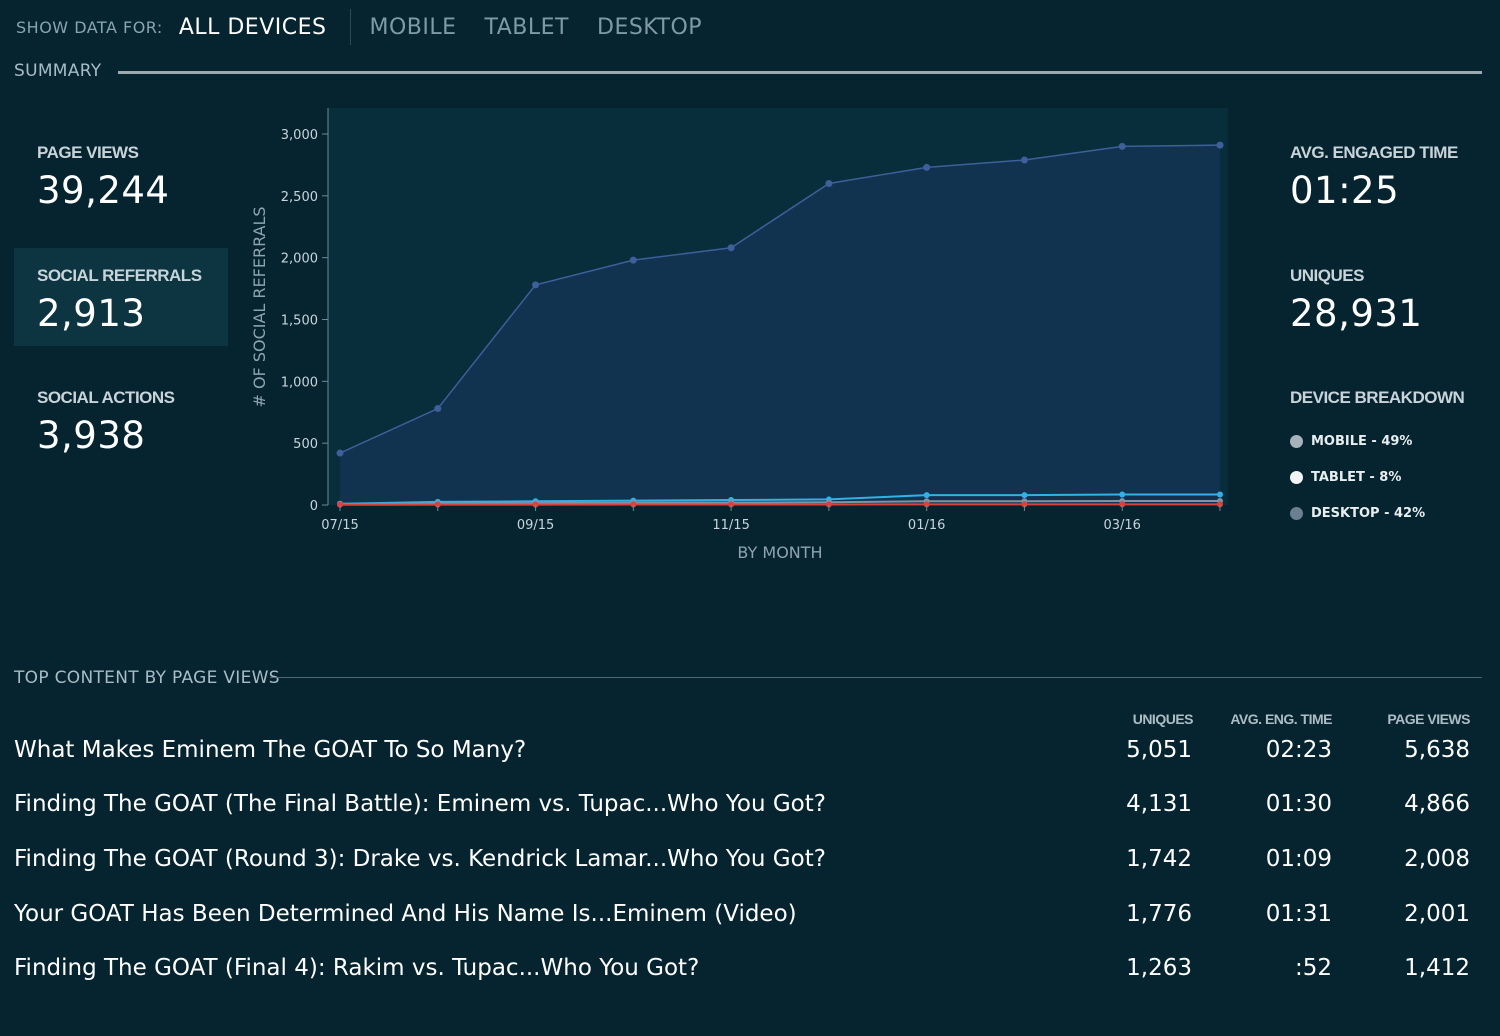  What do you see at coordinates (58, 71) in the screenshot?
I see `summary-title: SUMMARY` at bounding box center [58, 71].